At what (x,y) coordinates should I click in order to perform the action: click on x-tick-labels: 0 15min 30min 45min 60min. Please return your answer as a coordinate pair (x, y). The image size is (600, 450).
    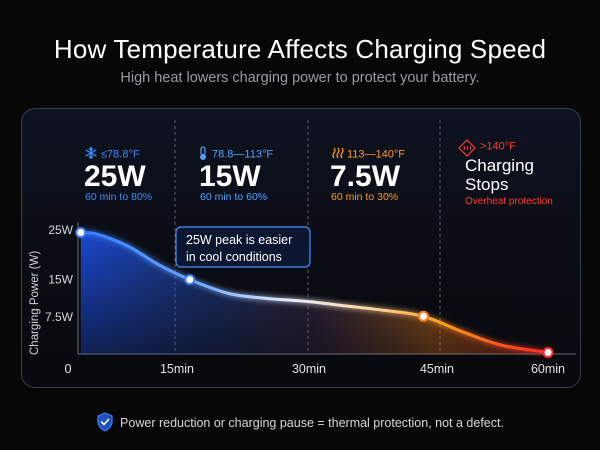
    Looking at the image, I should click on (315, 369).